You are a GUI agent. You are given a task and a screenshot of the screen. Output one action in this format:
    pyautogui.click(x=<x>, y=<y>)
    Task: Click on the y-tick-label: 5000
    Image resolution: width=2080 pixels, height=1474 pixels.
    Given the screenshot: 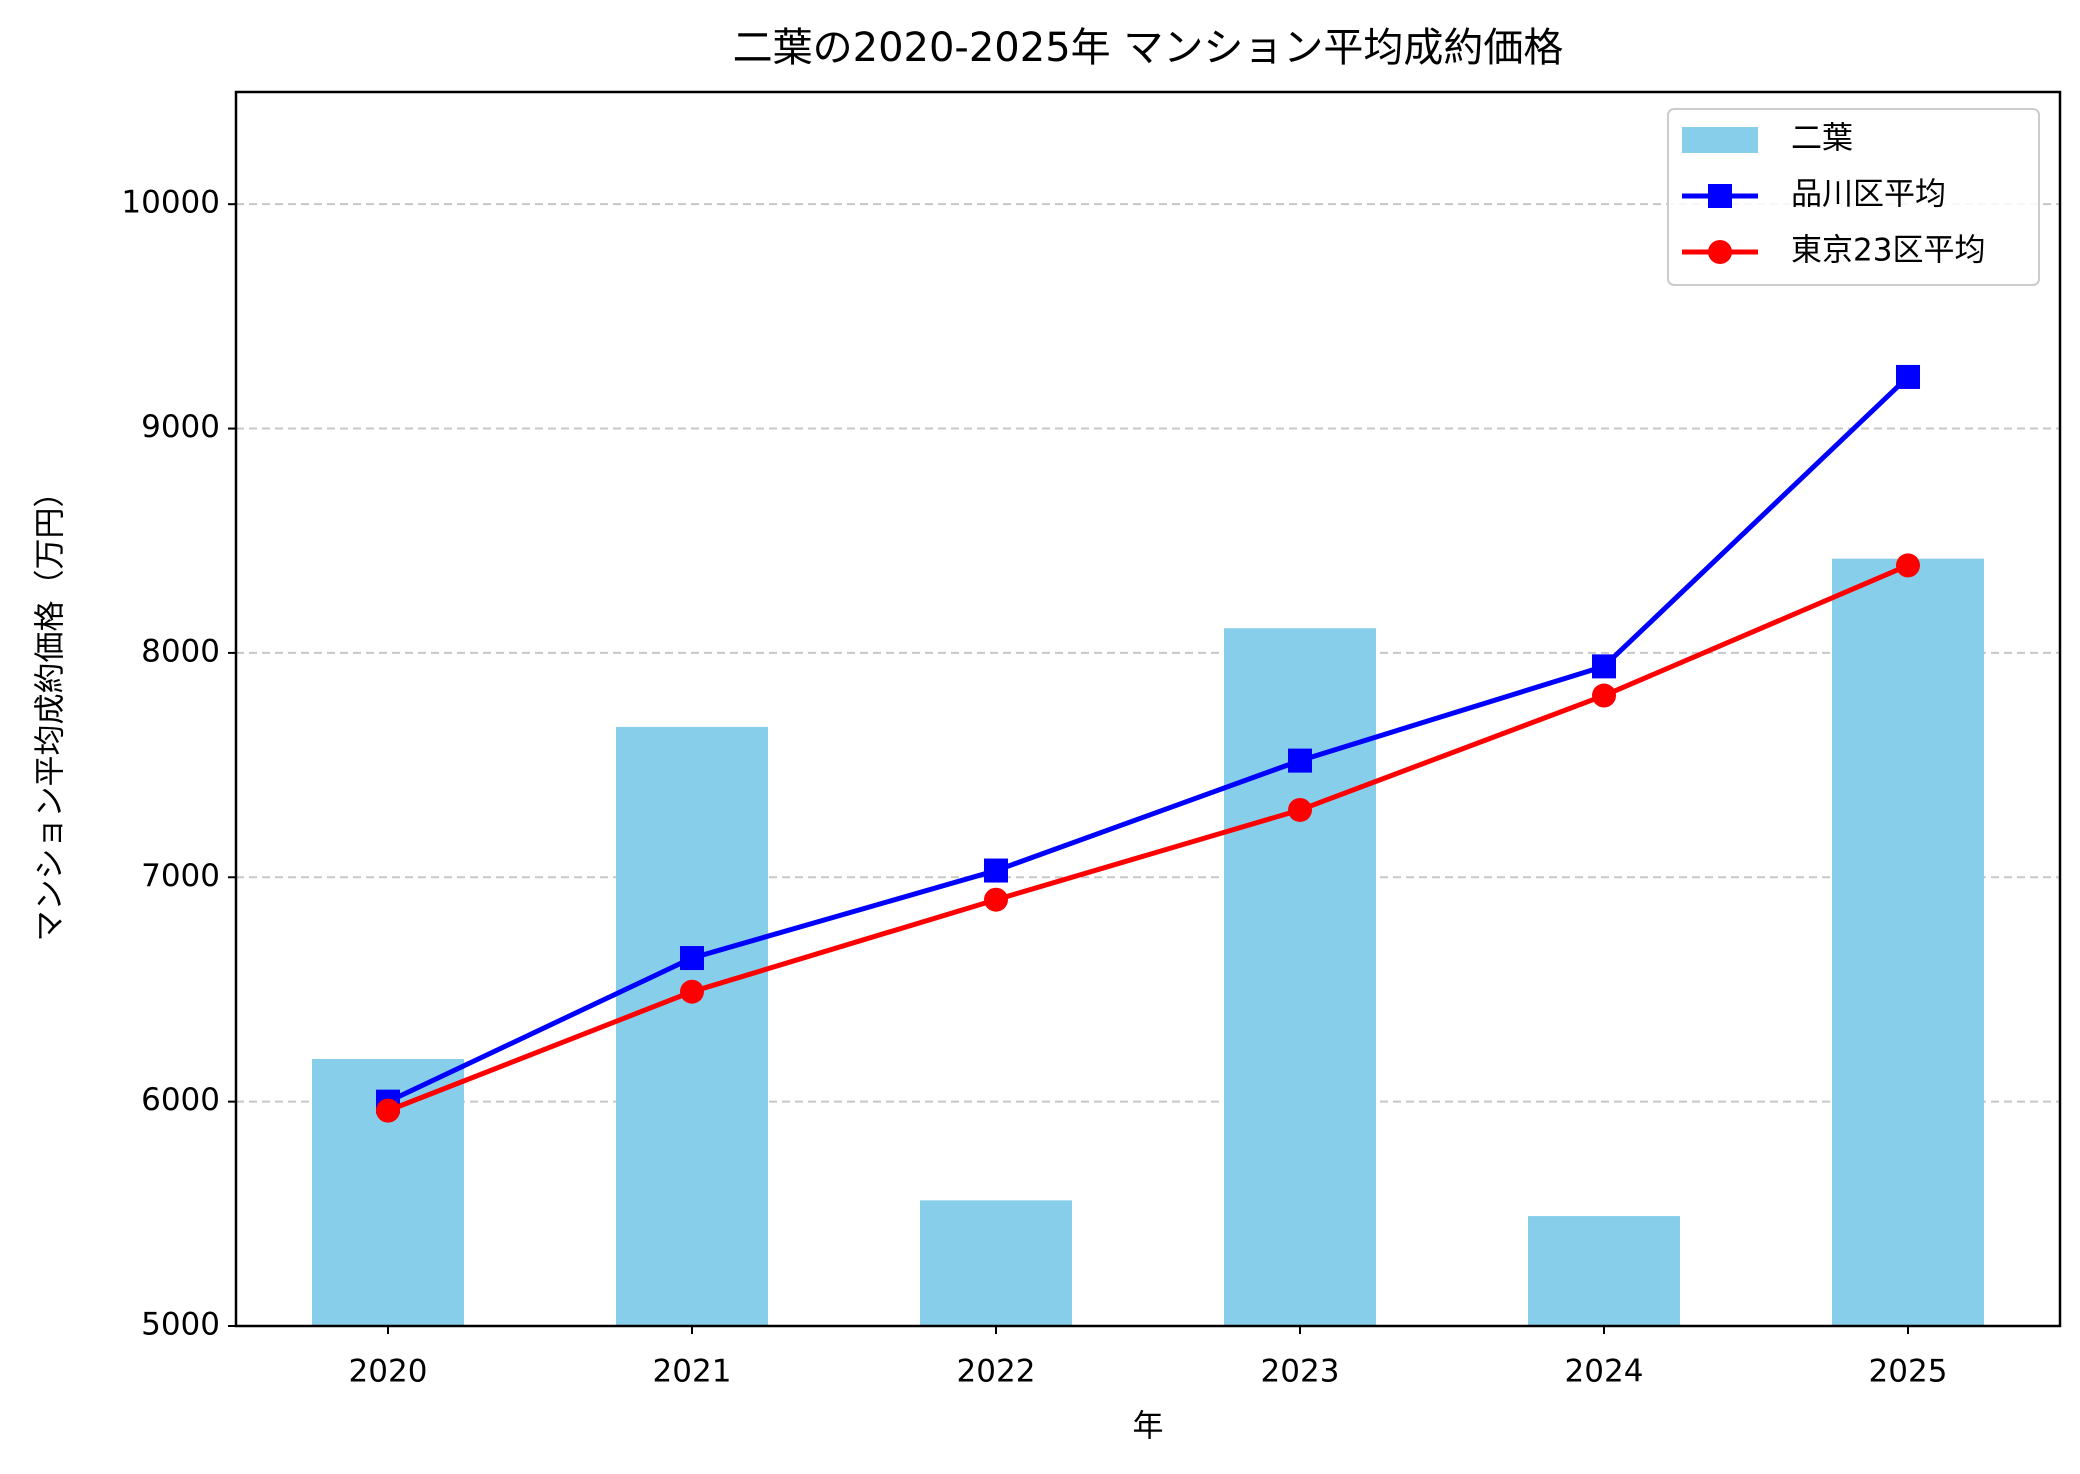 What is the action you would take?
    pyautogui.click(x=180, y=1325)
    